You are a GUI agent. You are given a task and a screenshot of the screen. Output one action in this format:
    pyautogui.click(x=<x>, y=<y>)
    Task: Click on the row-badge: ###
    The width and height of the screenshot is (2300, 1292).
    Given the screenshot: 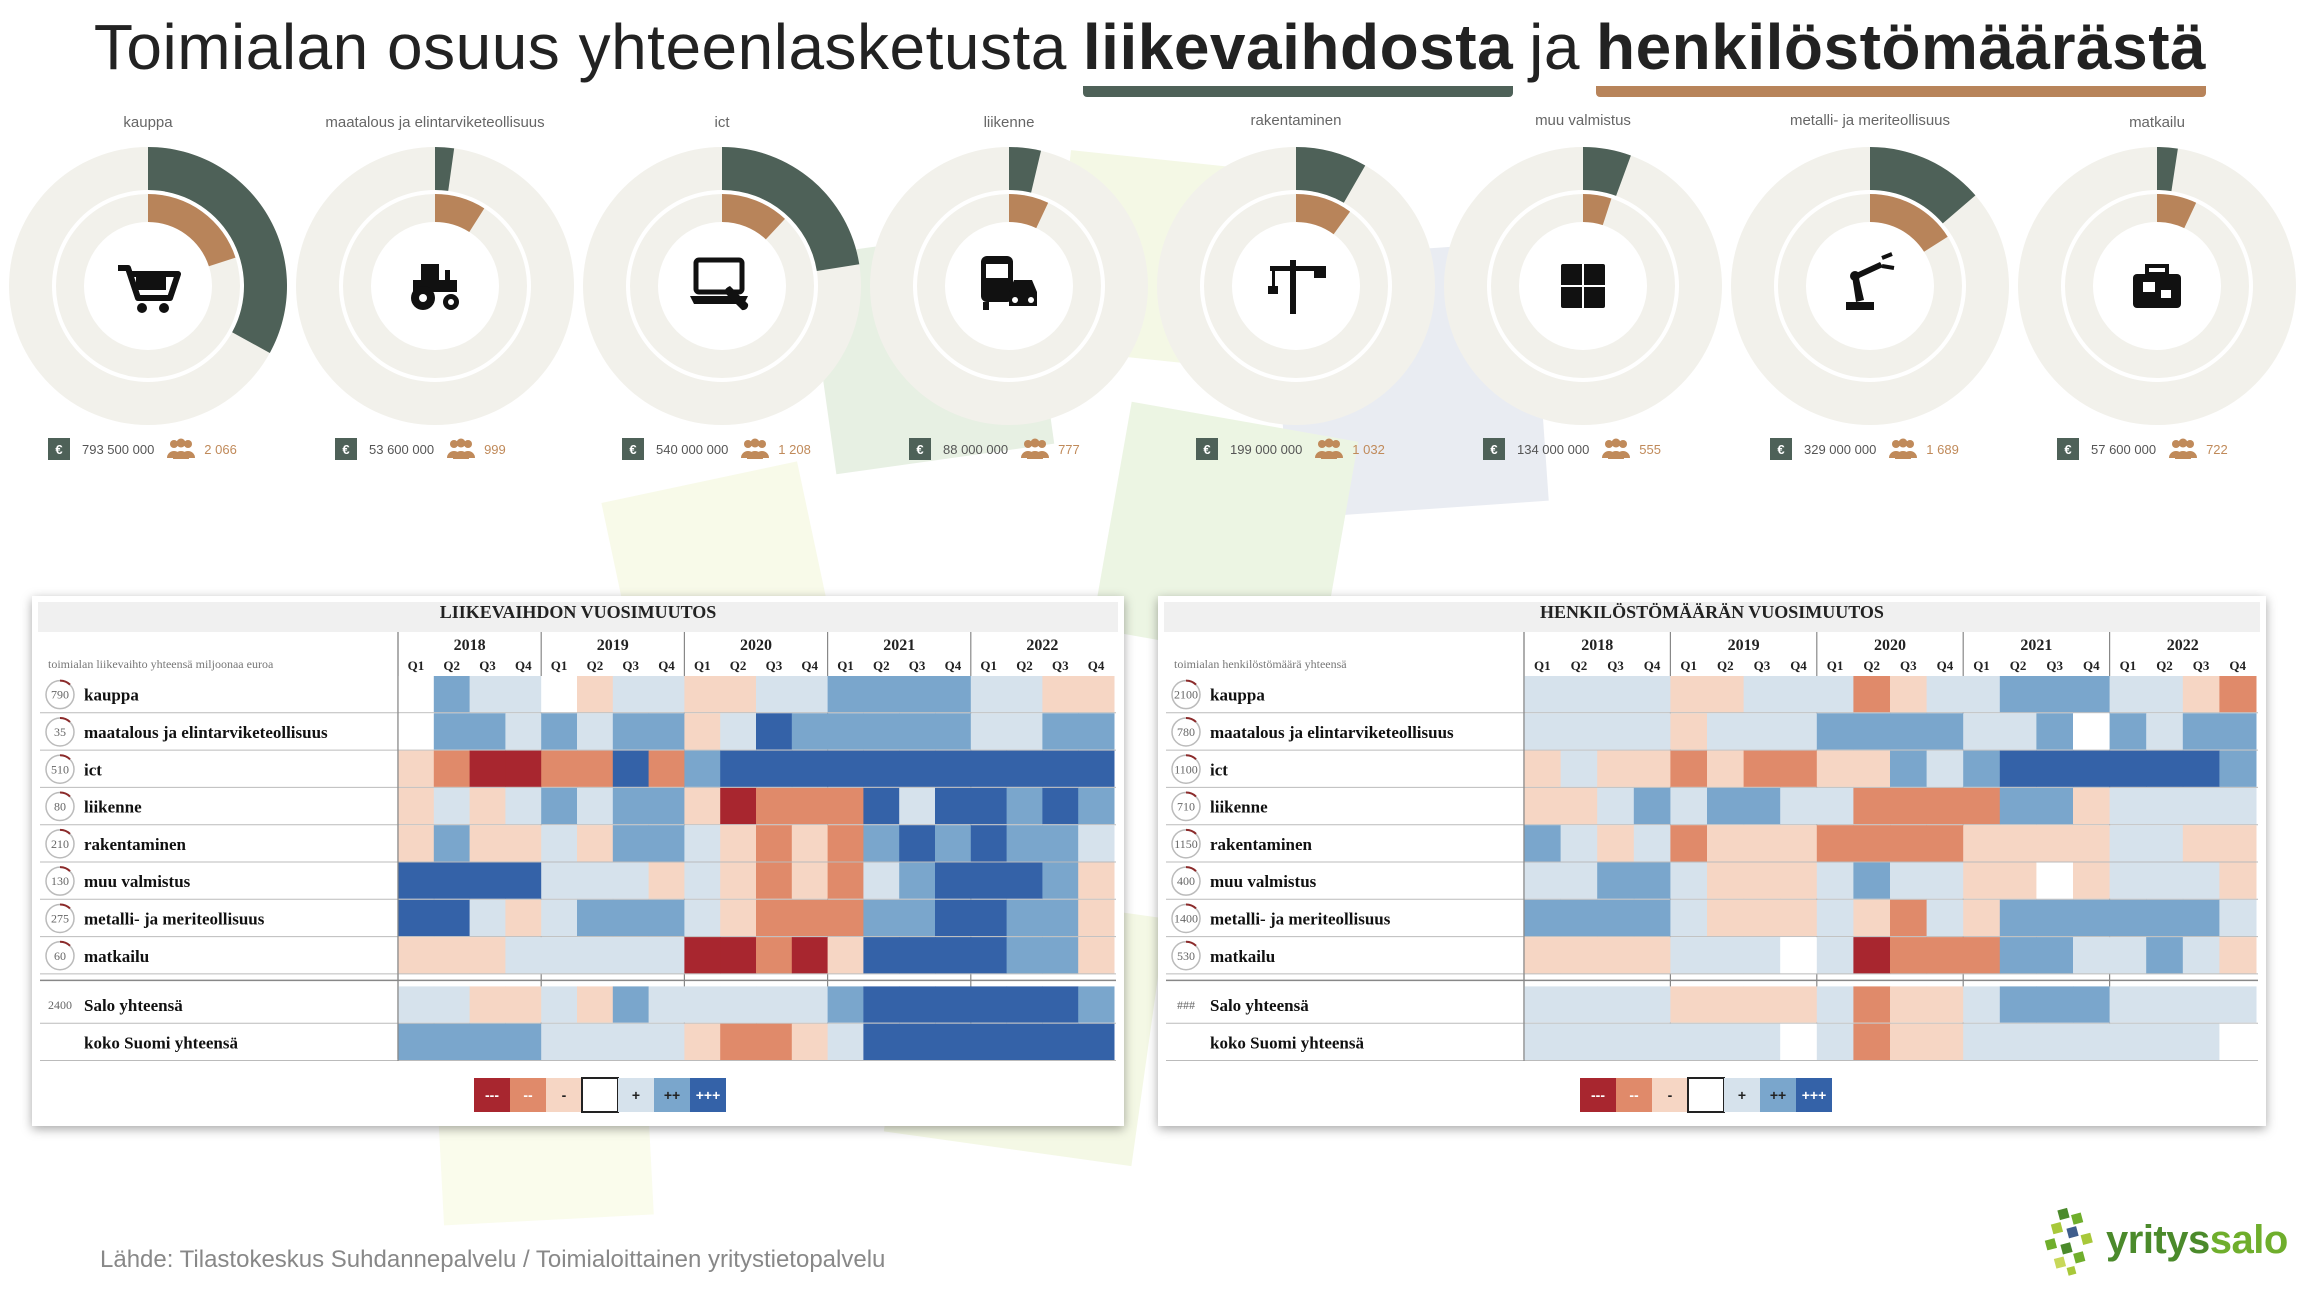 What is the action you would take?
    pyautogui.click(x=1186, y=1005)
    